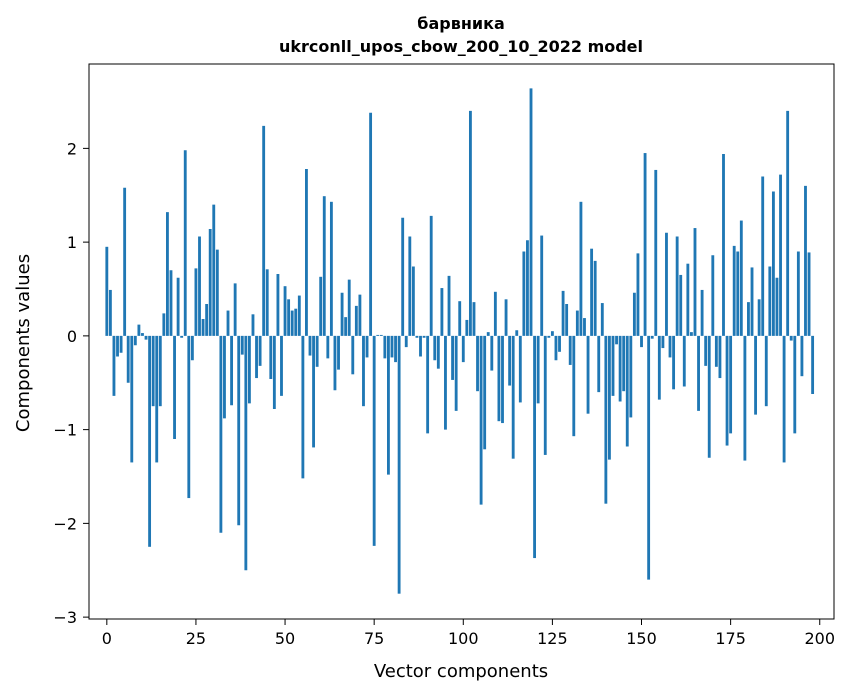 The width and height of the screenshot is (847, 696). What do you see at coordinates (819, 638) in the screenshot?
I see `x-tick-label: 200` at bounding box center [819, 638].